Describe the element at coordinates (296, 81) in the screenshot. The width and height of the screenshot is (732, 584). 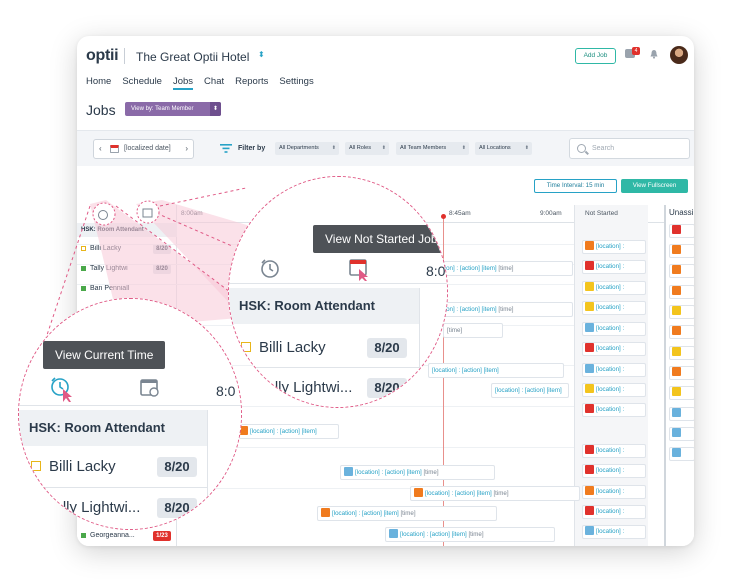
I see `nav-settings: Settings` at that location.